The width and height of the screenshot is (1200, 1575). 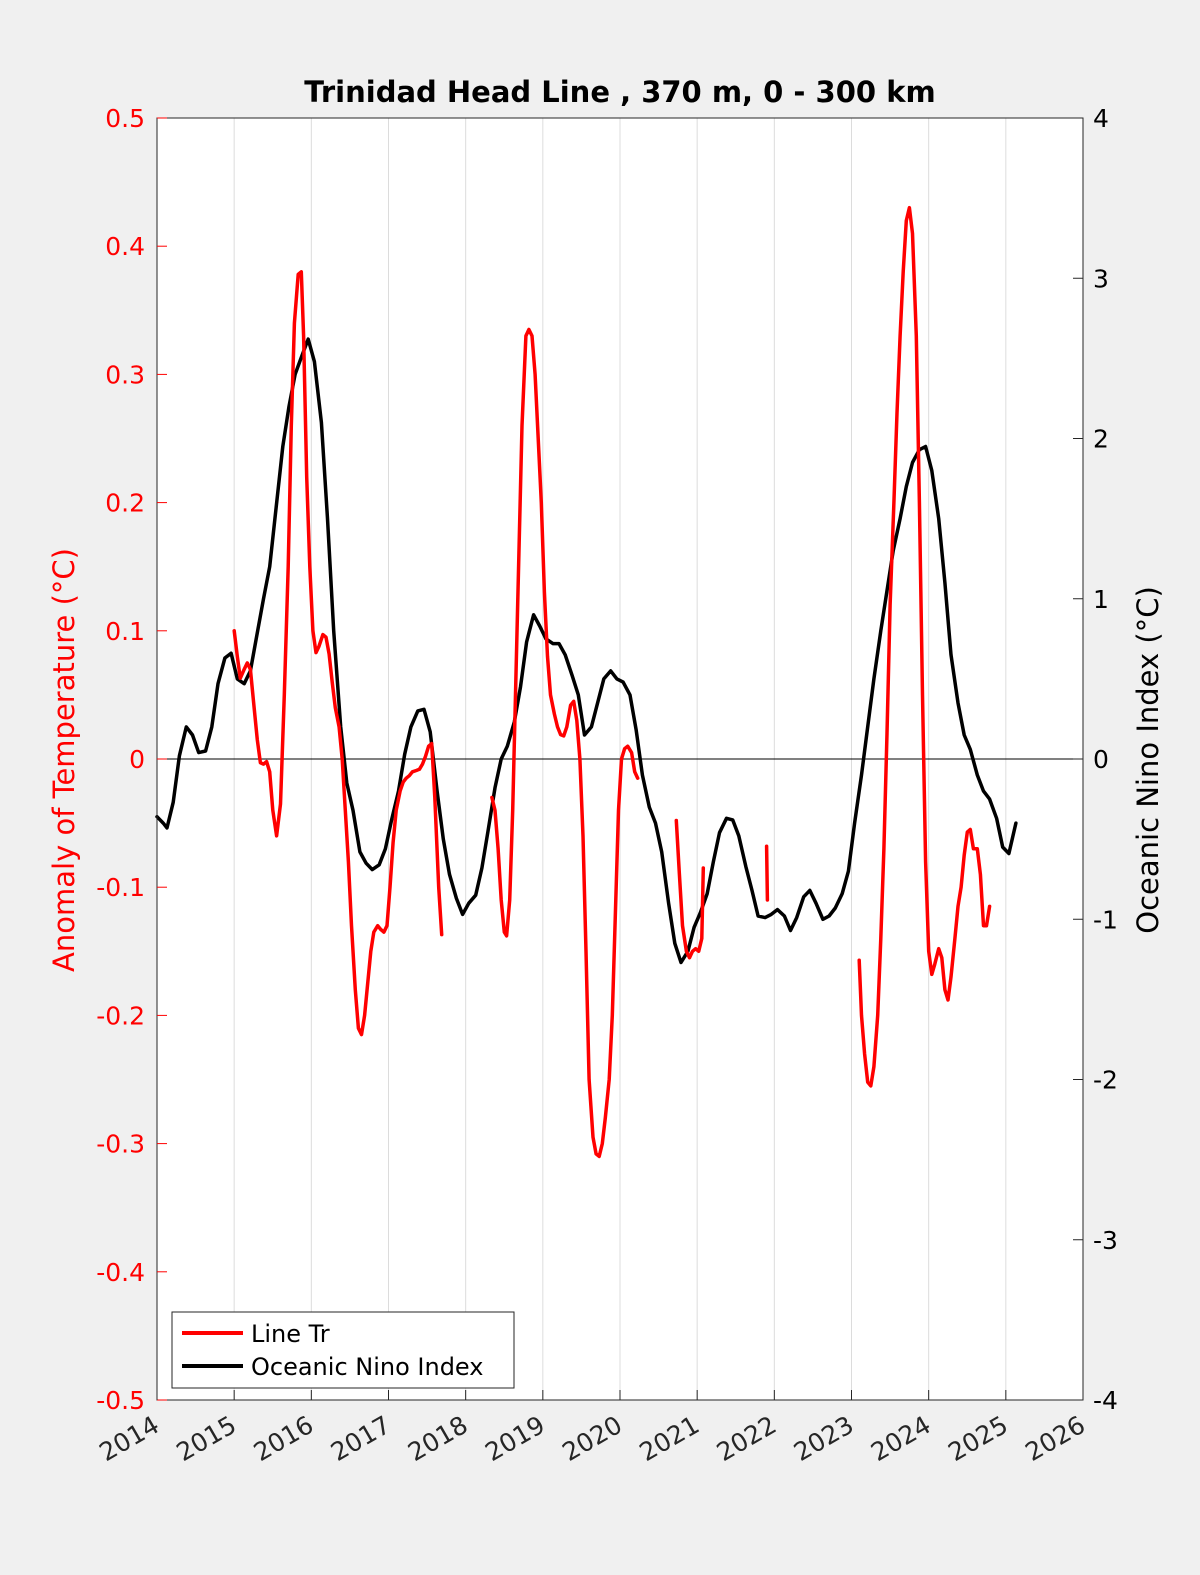 I want to click on y-axis-label-left: Anomaly of Temperature (°C), so click(x=64, y=760).